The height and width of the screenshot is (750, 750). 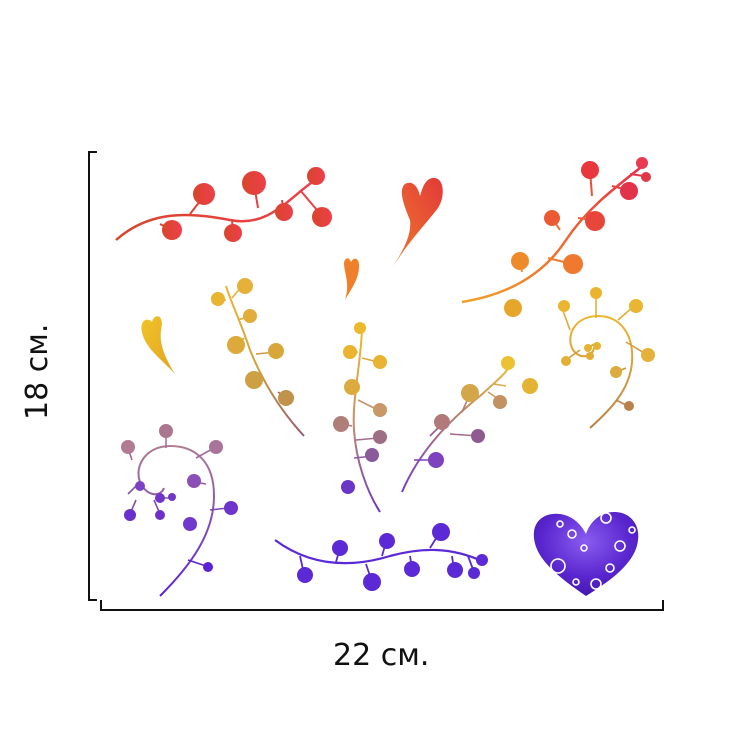 What do you see at coordinates (606, 358) in the screenshot?
I see `gold-swirl-sprig-icon` at bounding box center [606, 358].